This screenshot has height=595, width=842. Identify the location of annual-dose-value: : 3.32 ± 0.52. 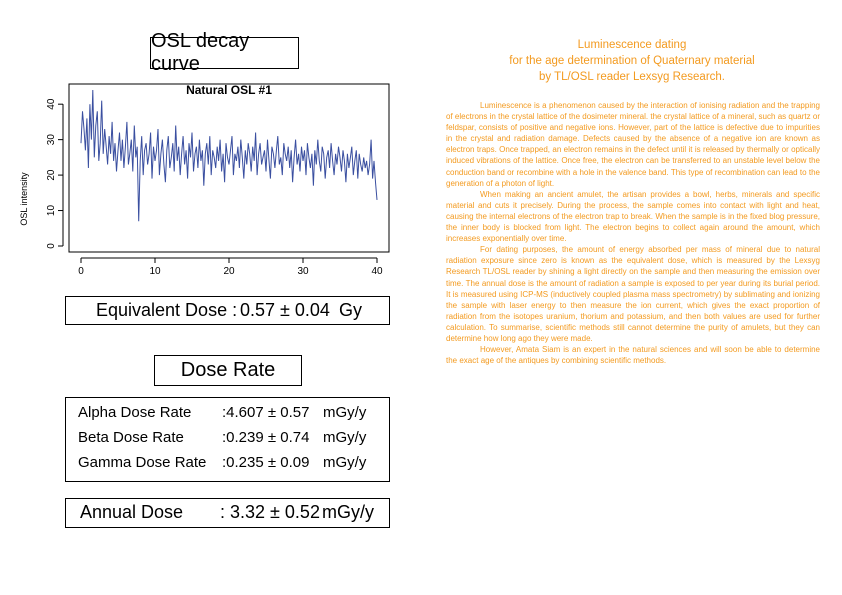
(270, 512).